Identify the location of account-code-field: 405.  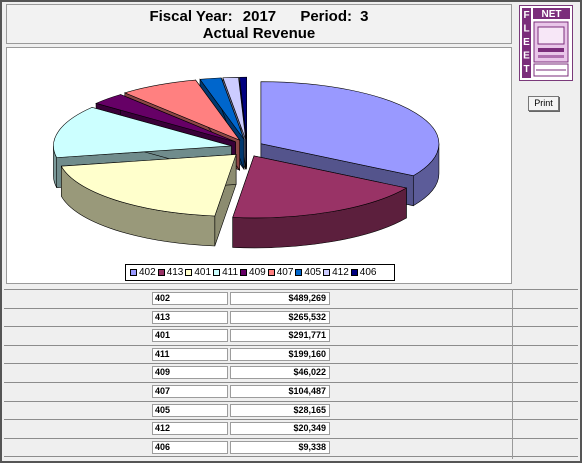
(190, 410).